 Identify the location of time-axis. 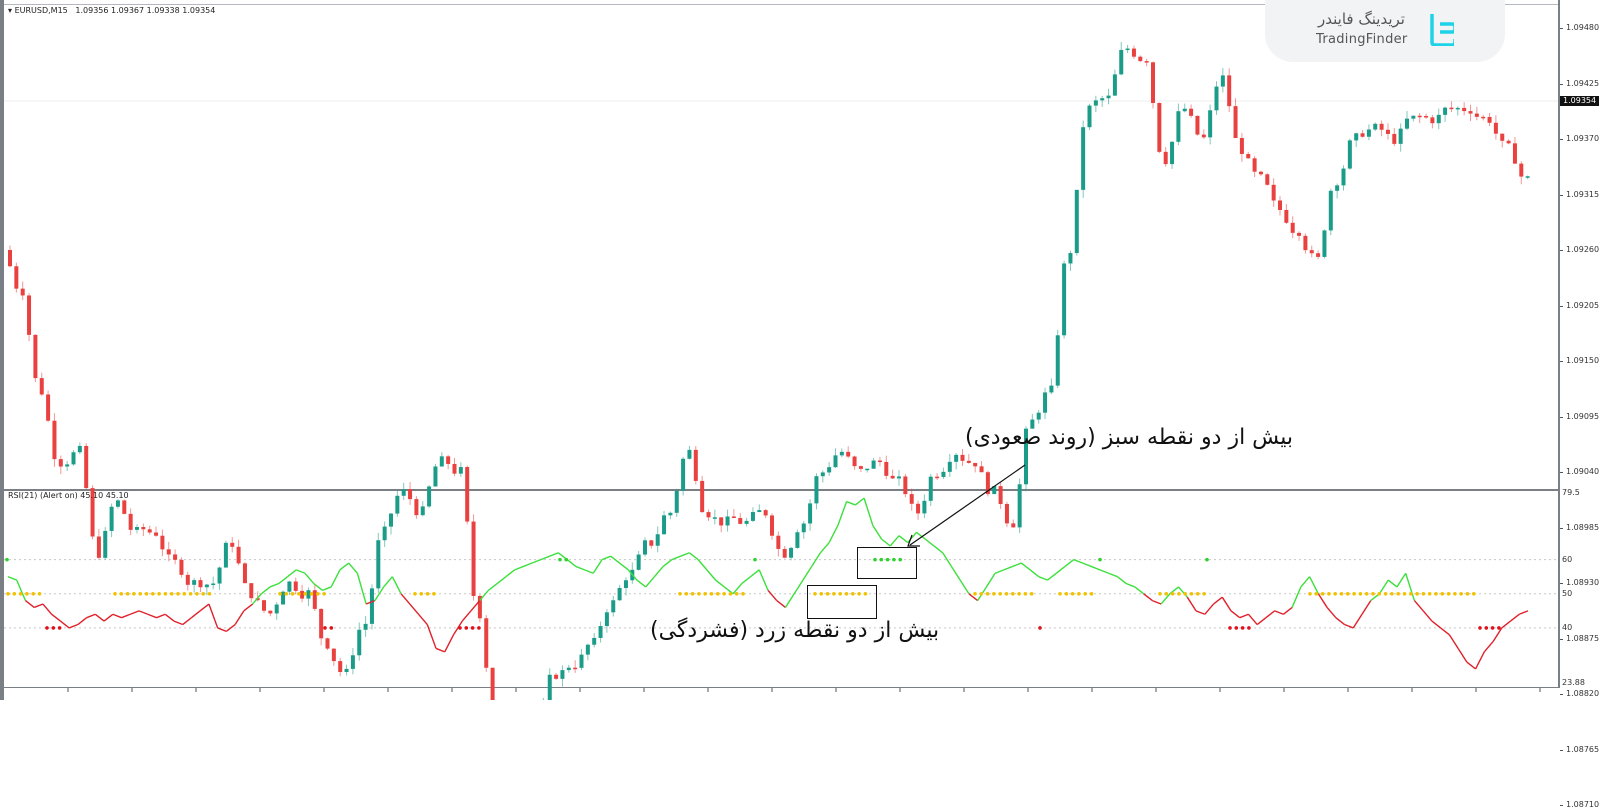
(782, 694).